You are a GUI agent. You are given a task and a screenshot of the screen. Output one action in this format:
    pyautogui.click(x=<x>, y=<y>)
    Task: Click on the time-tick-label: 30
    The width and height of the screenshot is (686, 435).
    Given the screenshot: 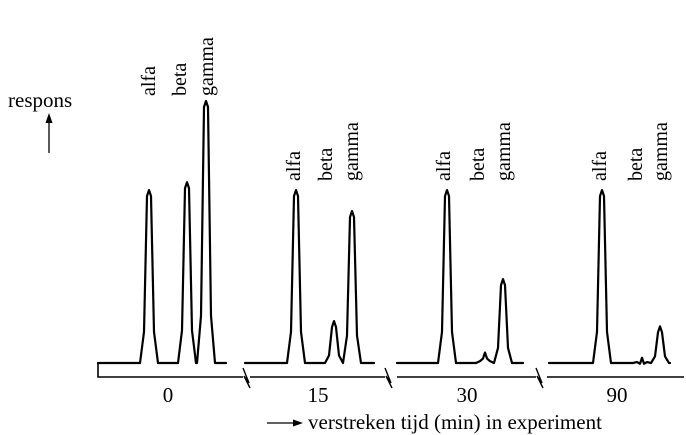 What is the action you would take?
    pyautogui.click(x=467, y=395)
    